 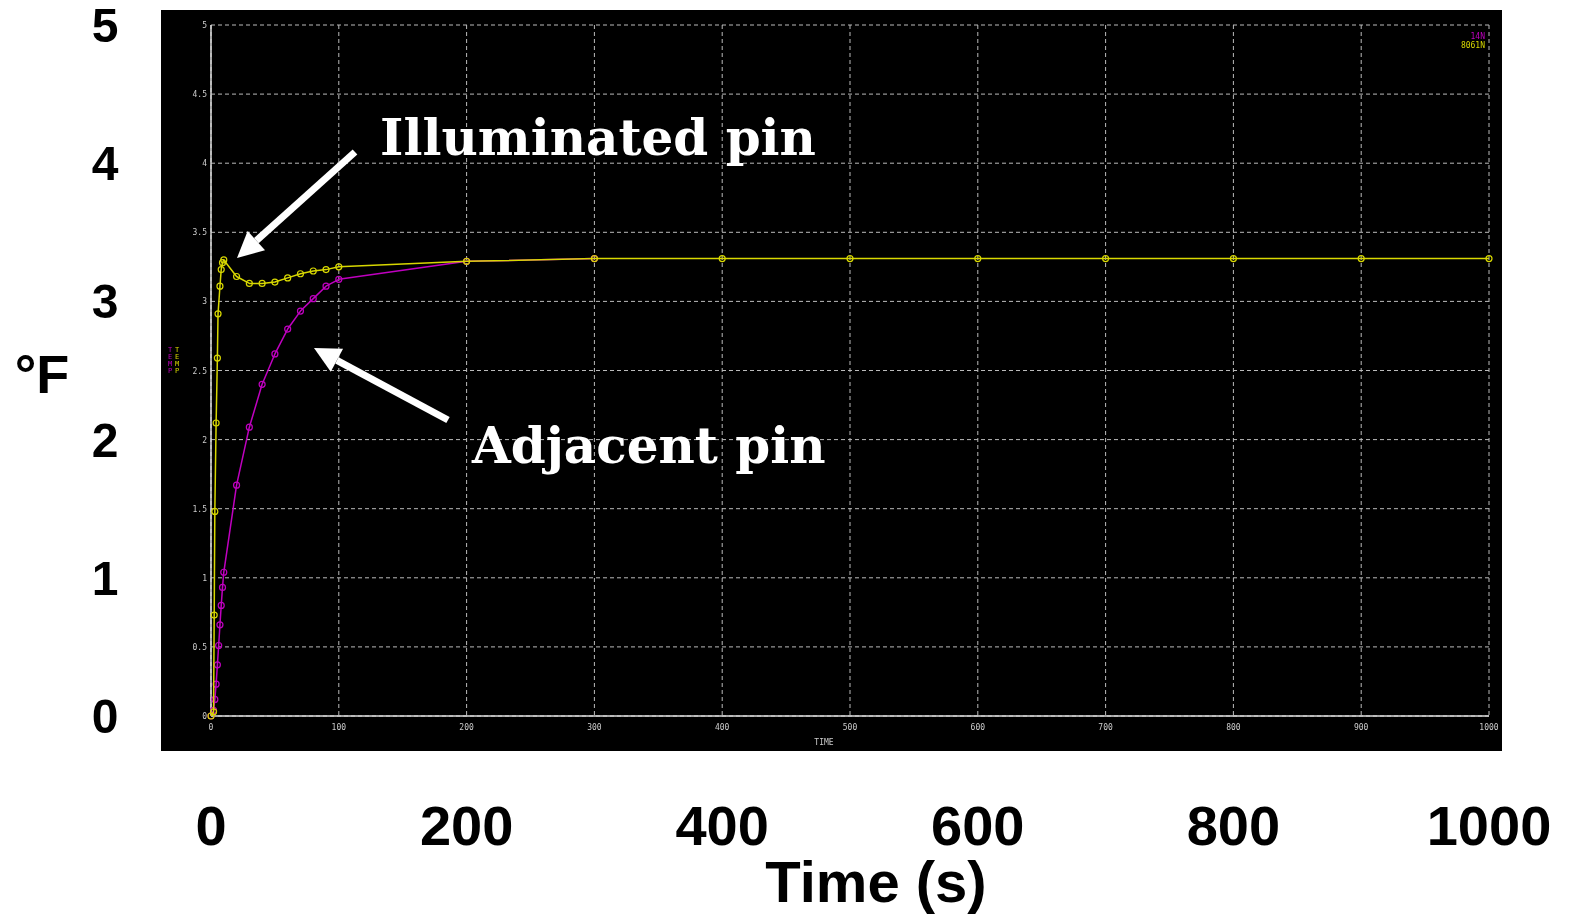 What do you see at coordinates (200, 95) in the screenshot?
I see `y2-tick-label: 4.5` at bounding box center [200, 95].